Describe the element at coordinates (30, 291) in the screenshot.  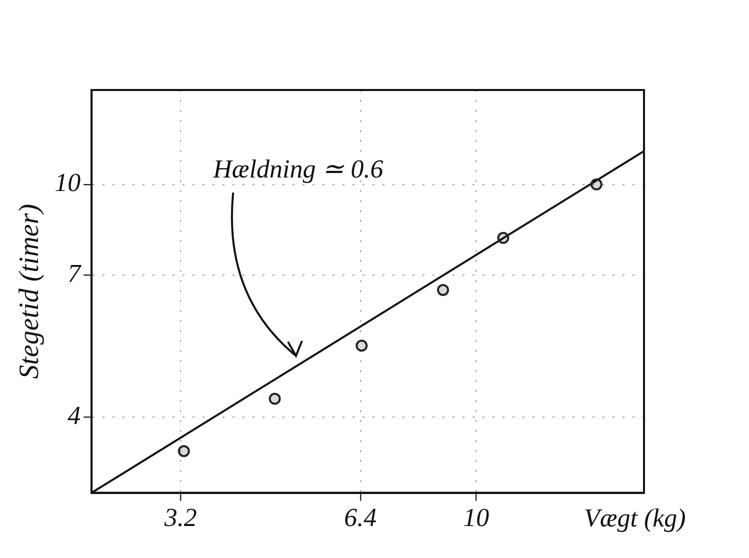
I see `y-axis-title: Stegetid (timer)` at that location.